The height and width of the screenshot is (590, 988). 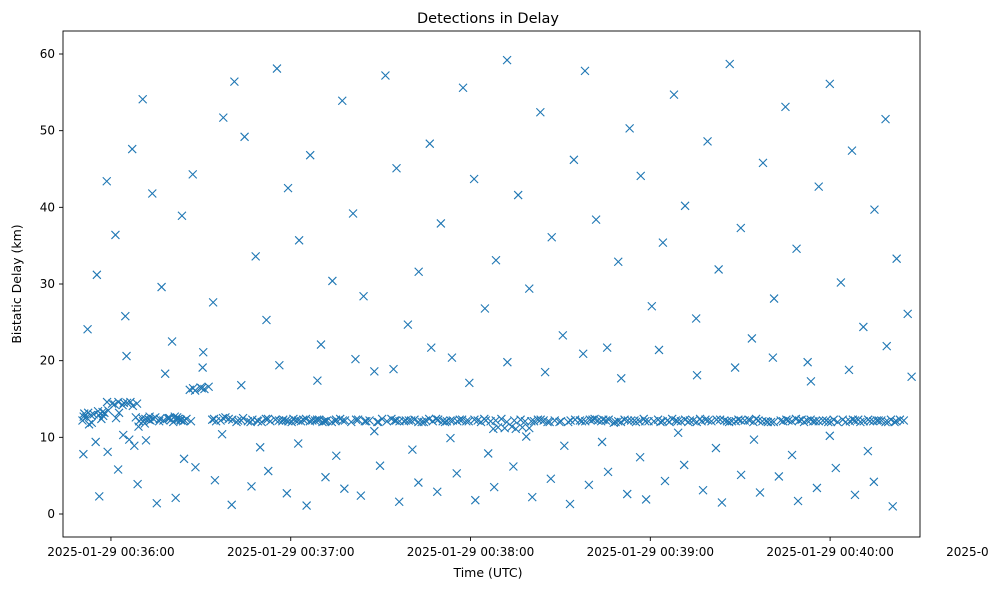 What do you see at coordinates (47, 207) in the screenshot?
I see `y-tick-label: 40` at bounding box center [47, 207].